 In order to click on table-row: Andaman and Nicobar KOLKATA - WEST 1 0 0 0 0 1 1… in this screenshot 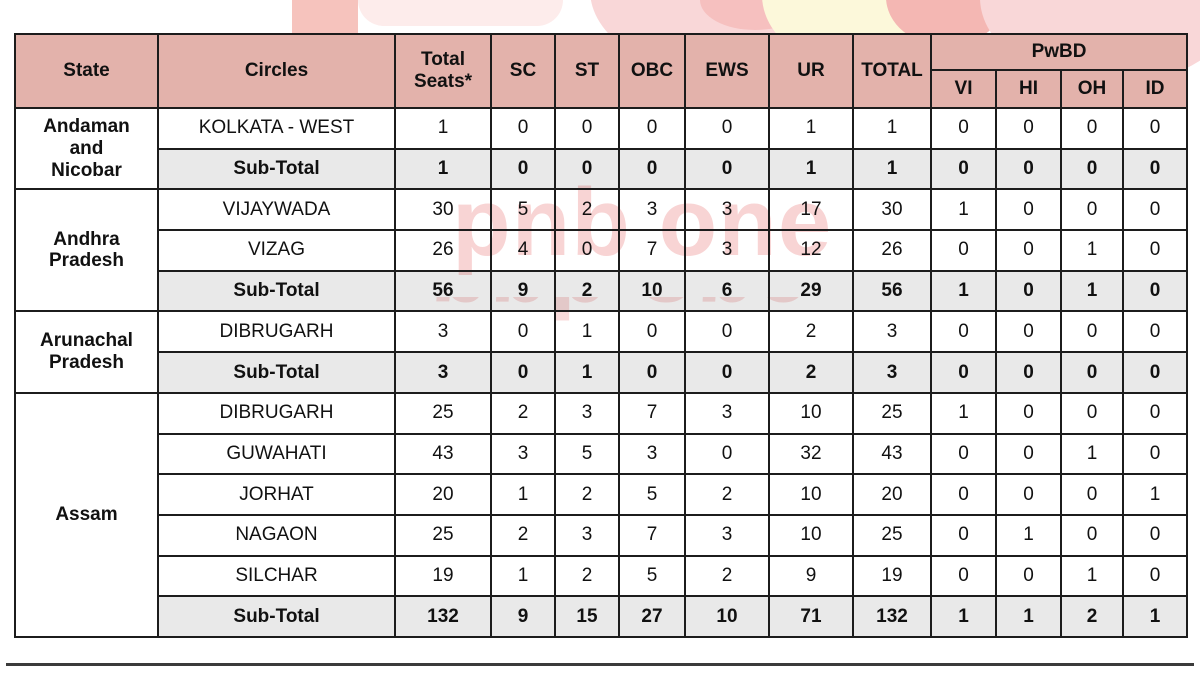, I will do `click(601, 148)`.